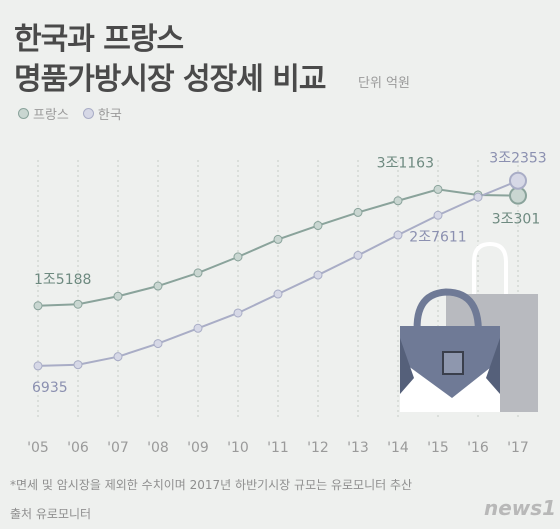 The image size is (560, 529). I want to click on x-tick-label: '13, so click(358, 448).